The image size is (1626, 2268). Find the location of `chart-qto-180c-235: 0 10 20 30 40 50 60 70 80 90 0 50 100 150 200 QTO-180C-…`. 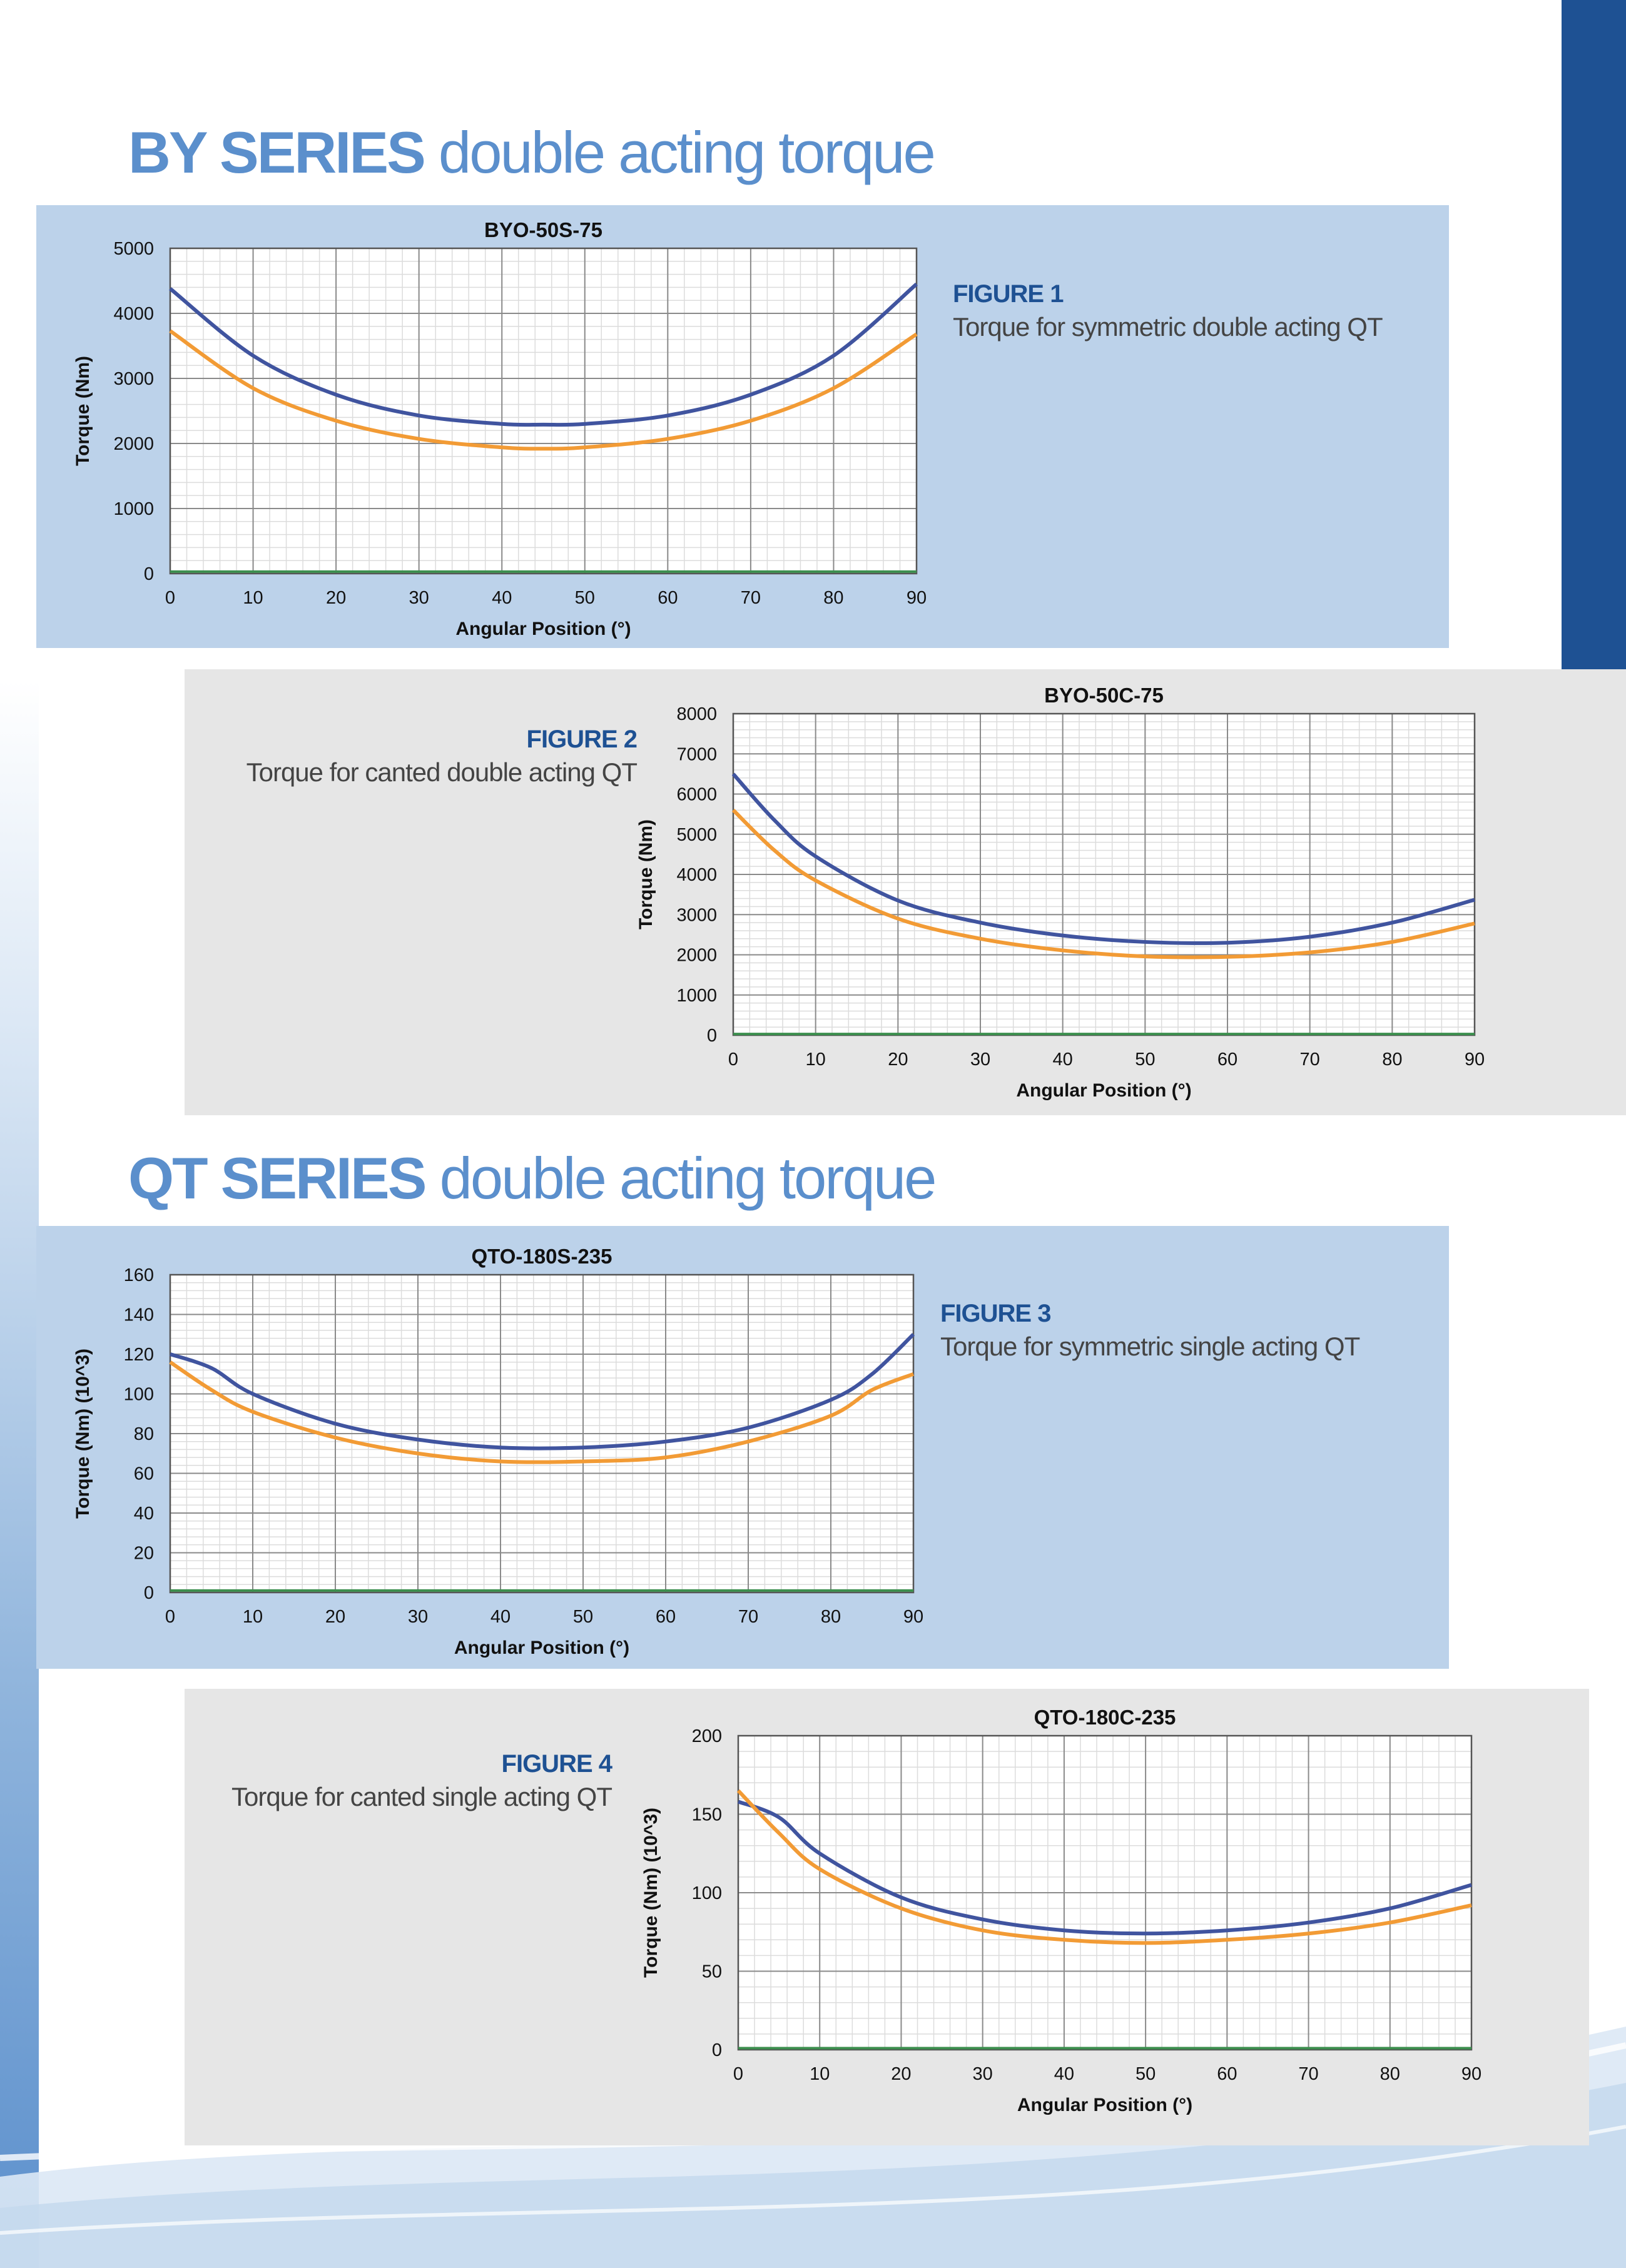

chart-qto-180c-235: 0 10 20 30 40 50 60 70 80 90 0 50 100 150 200 QTO-180C-… is located at coordinates (1061, 1910).